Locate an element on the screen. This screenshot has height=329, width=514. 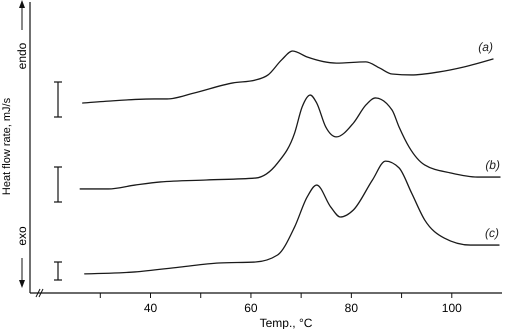
x-tick-label: 40 is located at coordinates (151, 308).